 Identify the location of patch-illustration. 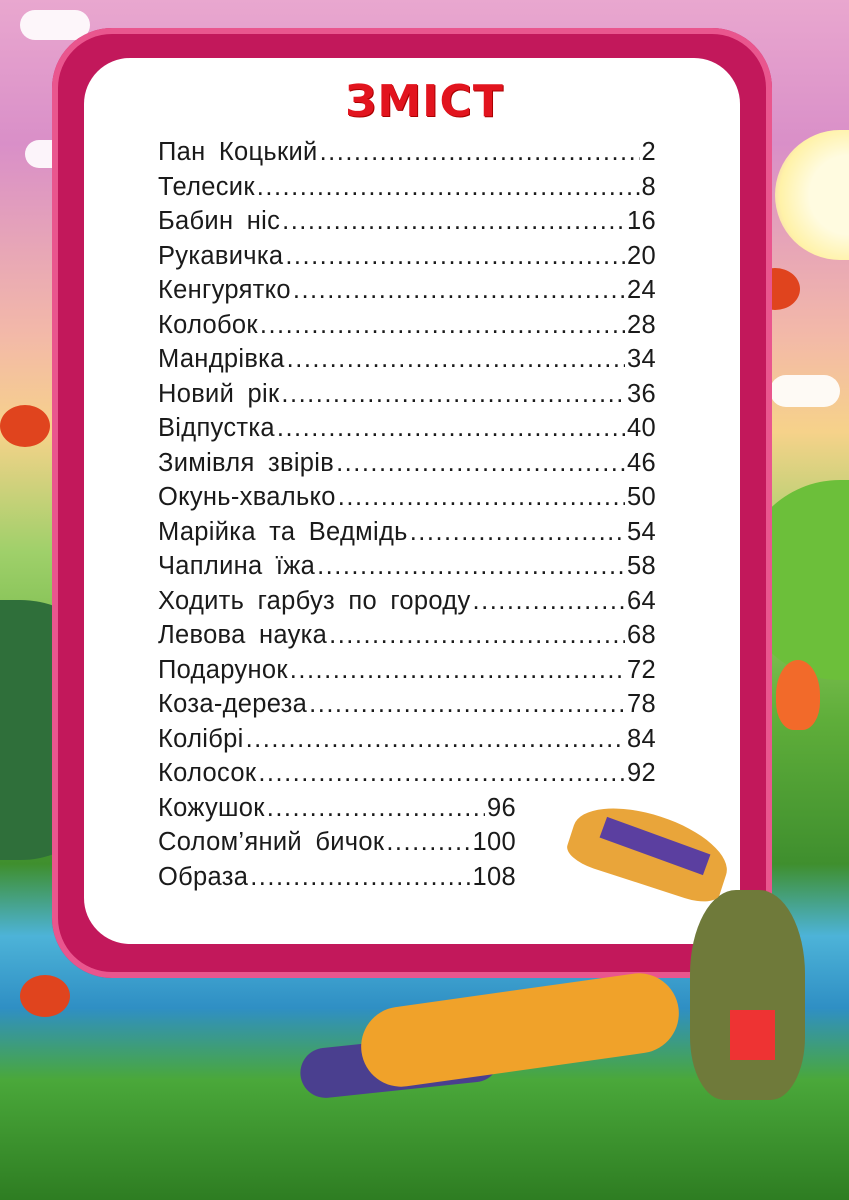
(752, 1035).